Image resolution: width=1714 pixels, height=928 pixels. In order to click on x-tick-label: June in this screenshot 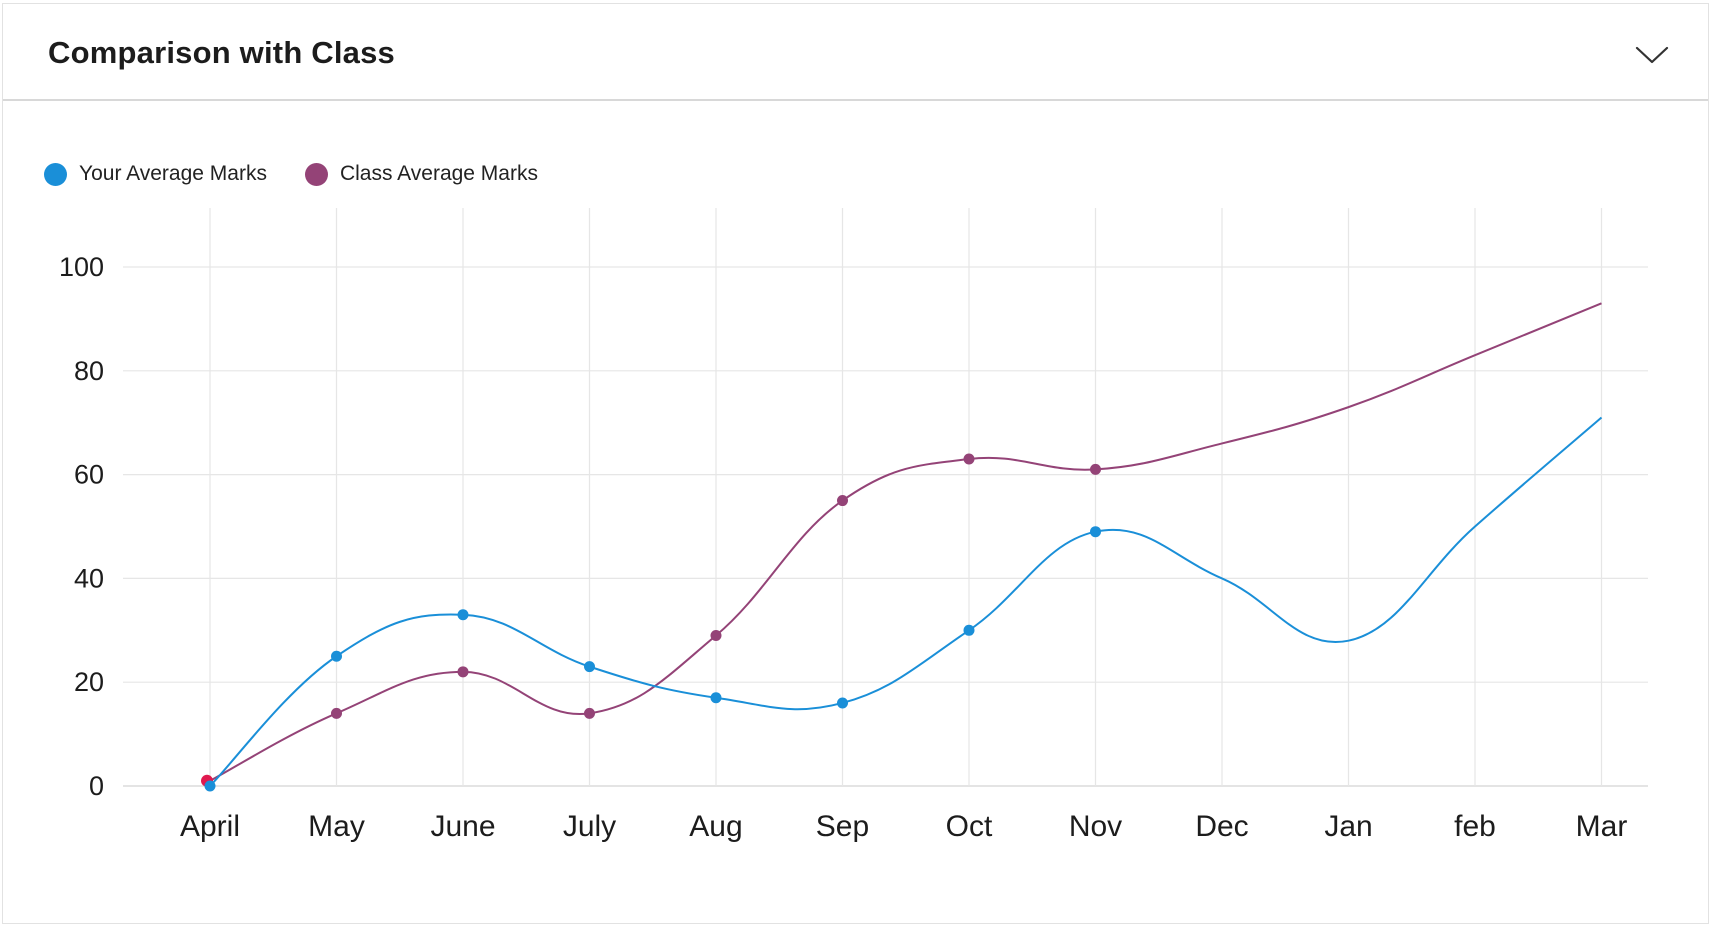, I will do `click(462, 826)`.